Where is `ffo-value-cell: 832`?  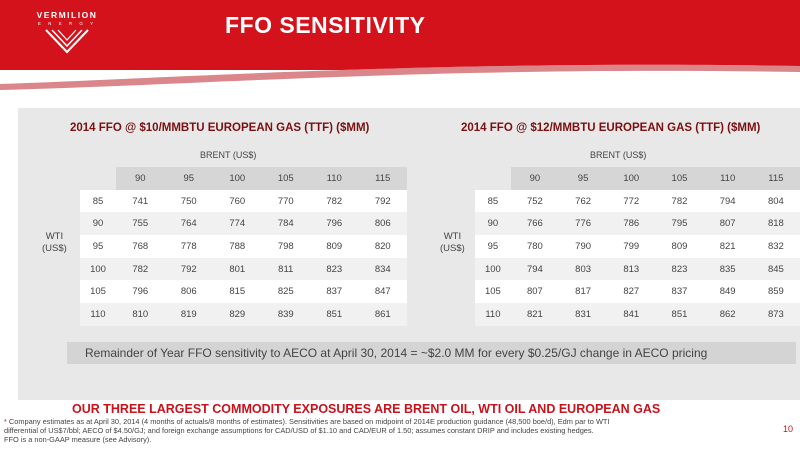
ffo-value-cell: 832 is located at coordinates (775, 246).